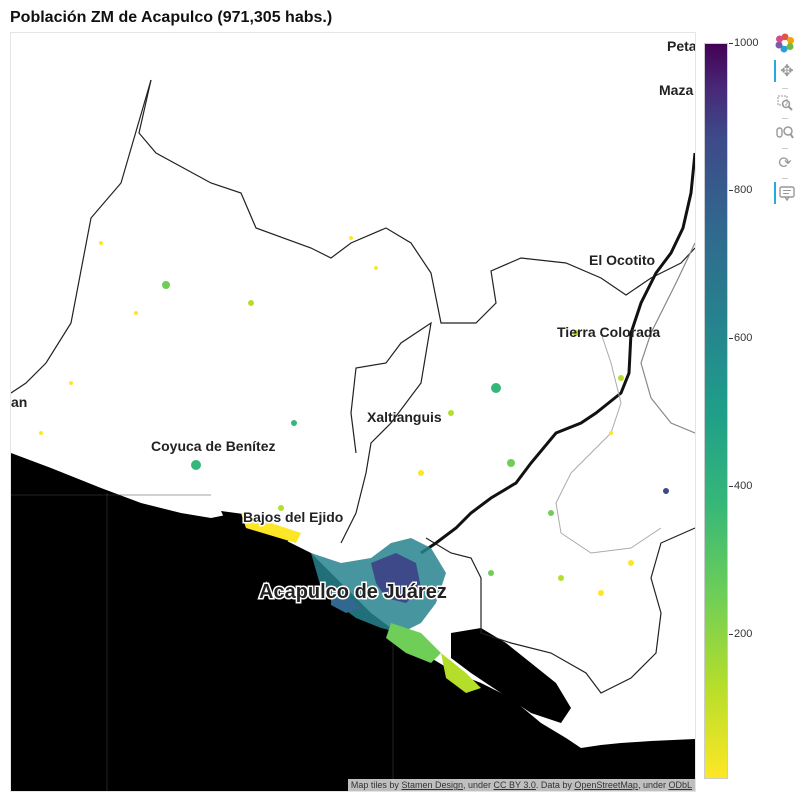  Describe the element at coordinates (81, 236) in the screenshot. I see `municipal-boundary-west` at that location.